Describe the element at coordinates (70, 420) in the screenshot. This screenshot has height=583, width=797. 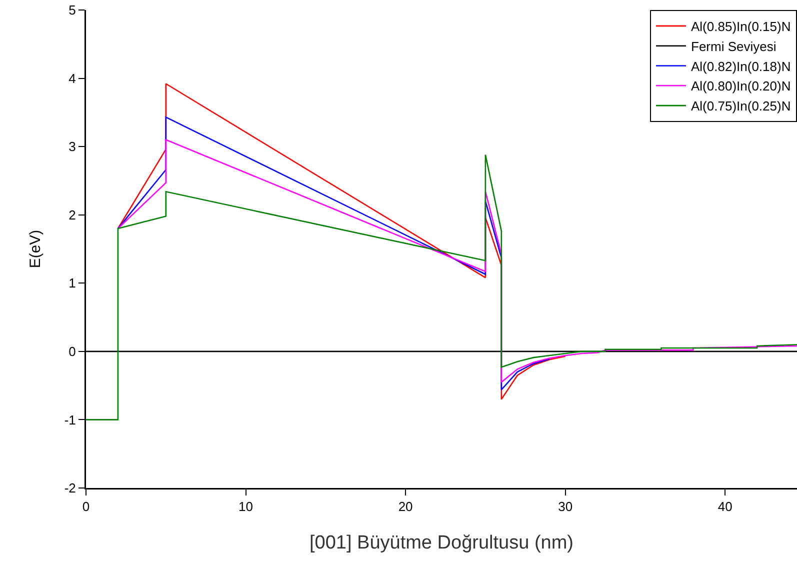
I see `y-tick-label: -1` at that location.